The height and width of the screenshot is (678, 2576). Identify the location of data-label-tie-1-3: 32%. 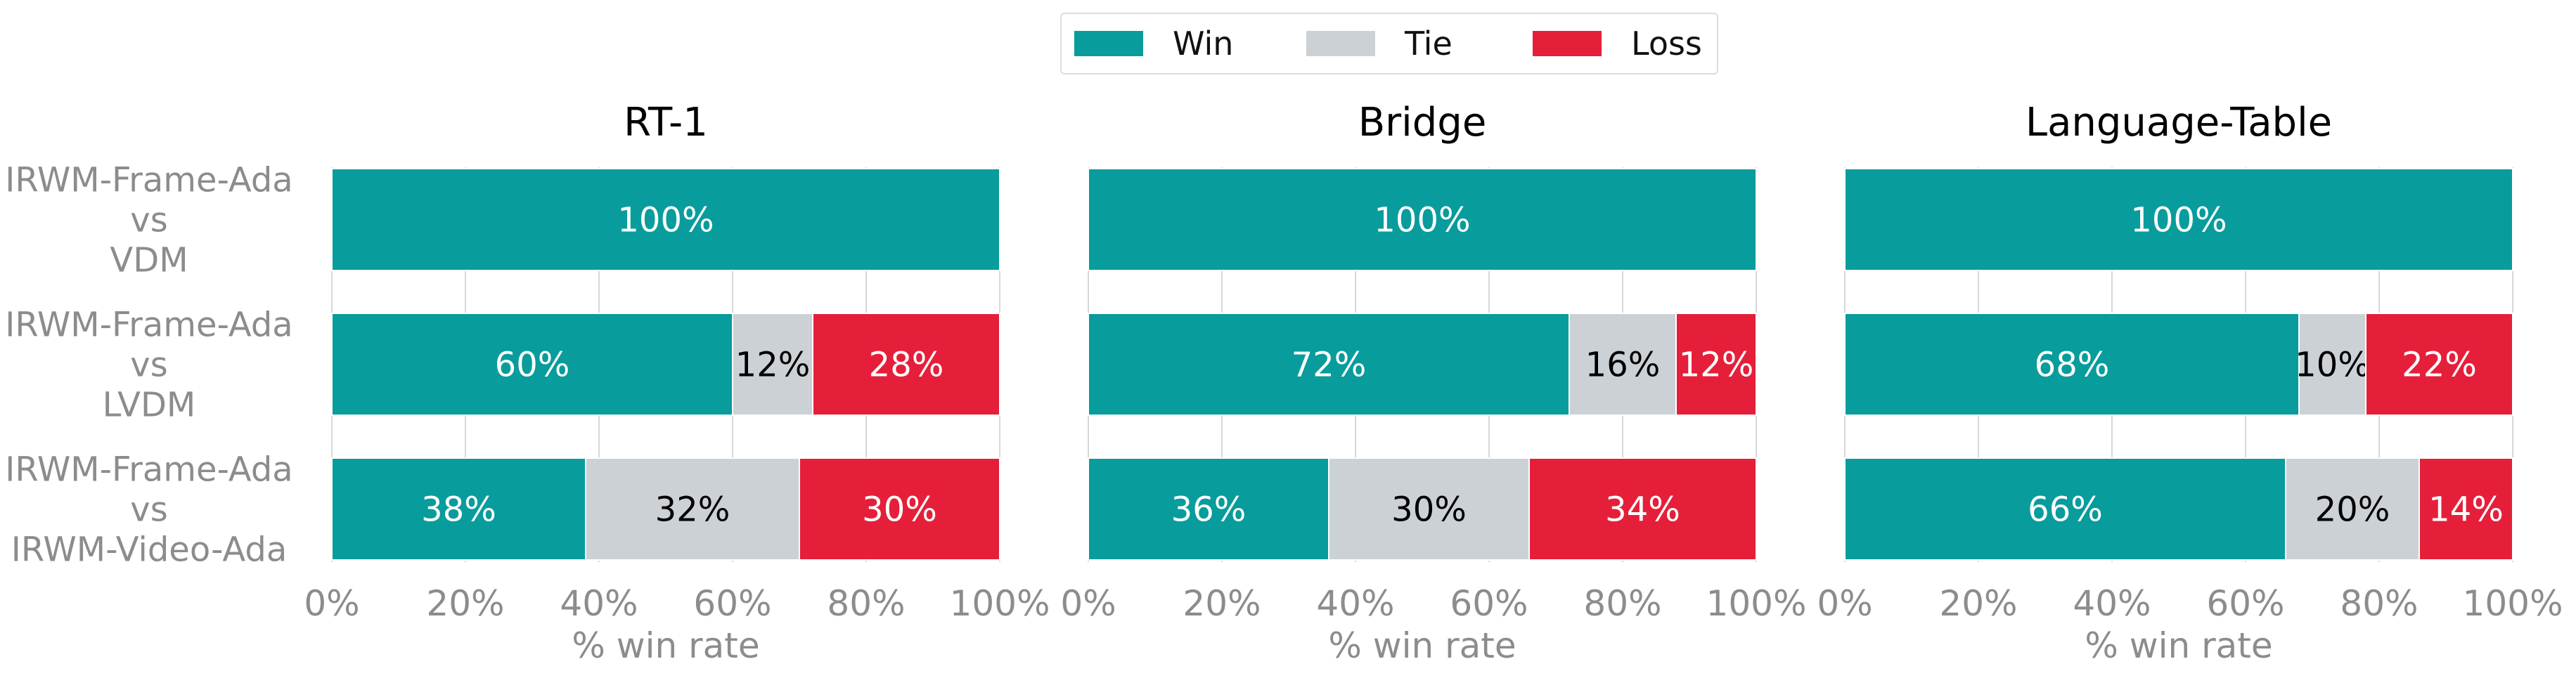
(692, 510).